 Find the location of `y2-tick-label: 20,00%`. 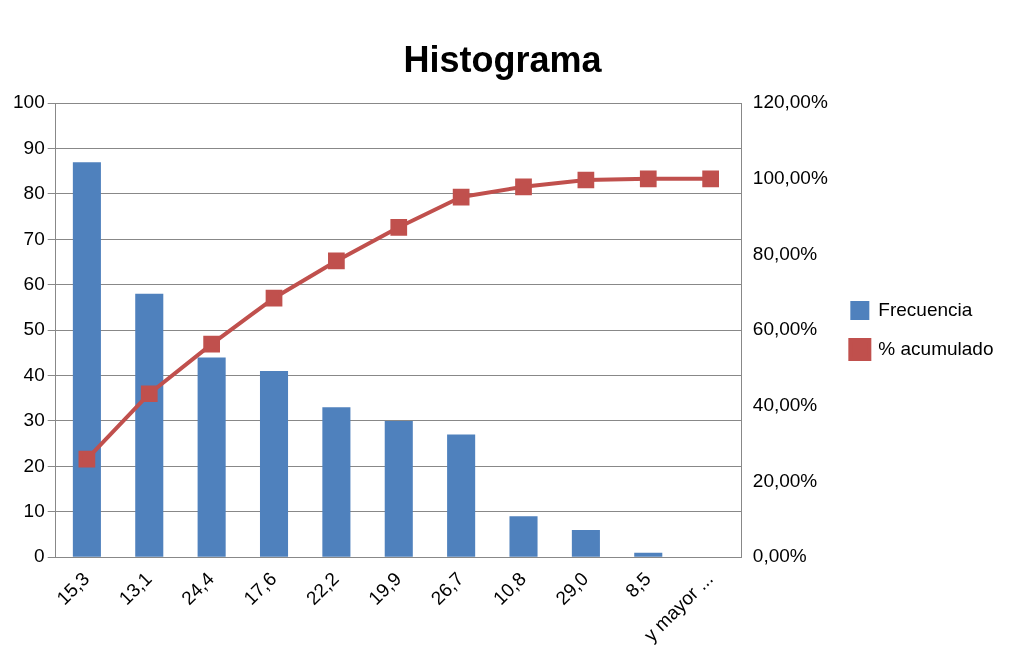

y2-tick-label: 20,00% is located at coordinates (785, 480).